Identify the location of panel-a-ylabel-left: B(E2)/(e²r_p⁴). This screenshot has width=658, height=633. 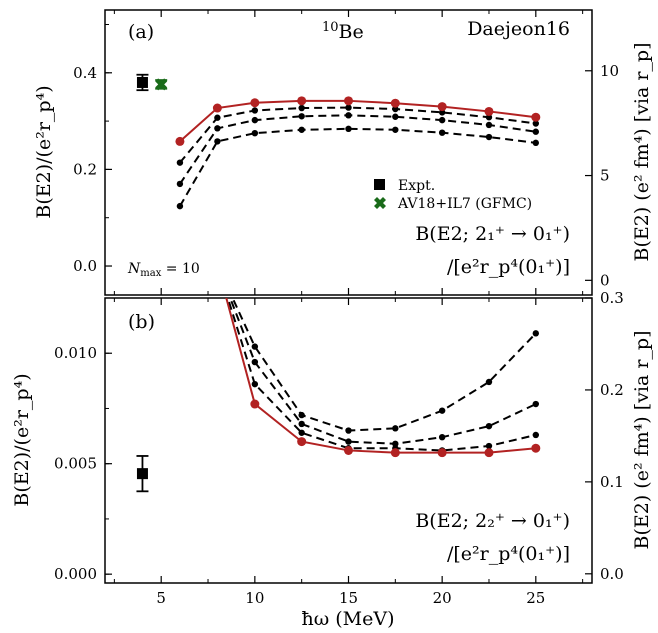
(44, 151).